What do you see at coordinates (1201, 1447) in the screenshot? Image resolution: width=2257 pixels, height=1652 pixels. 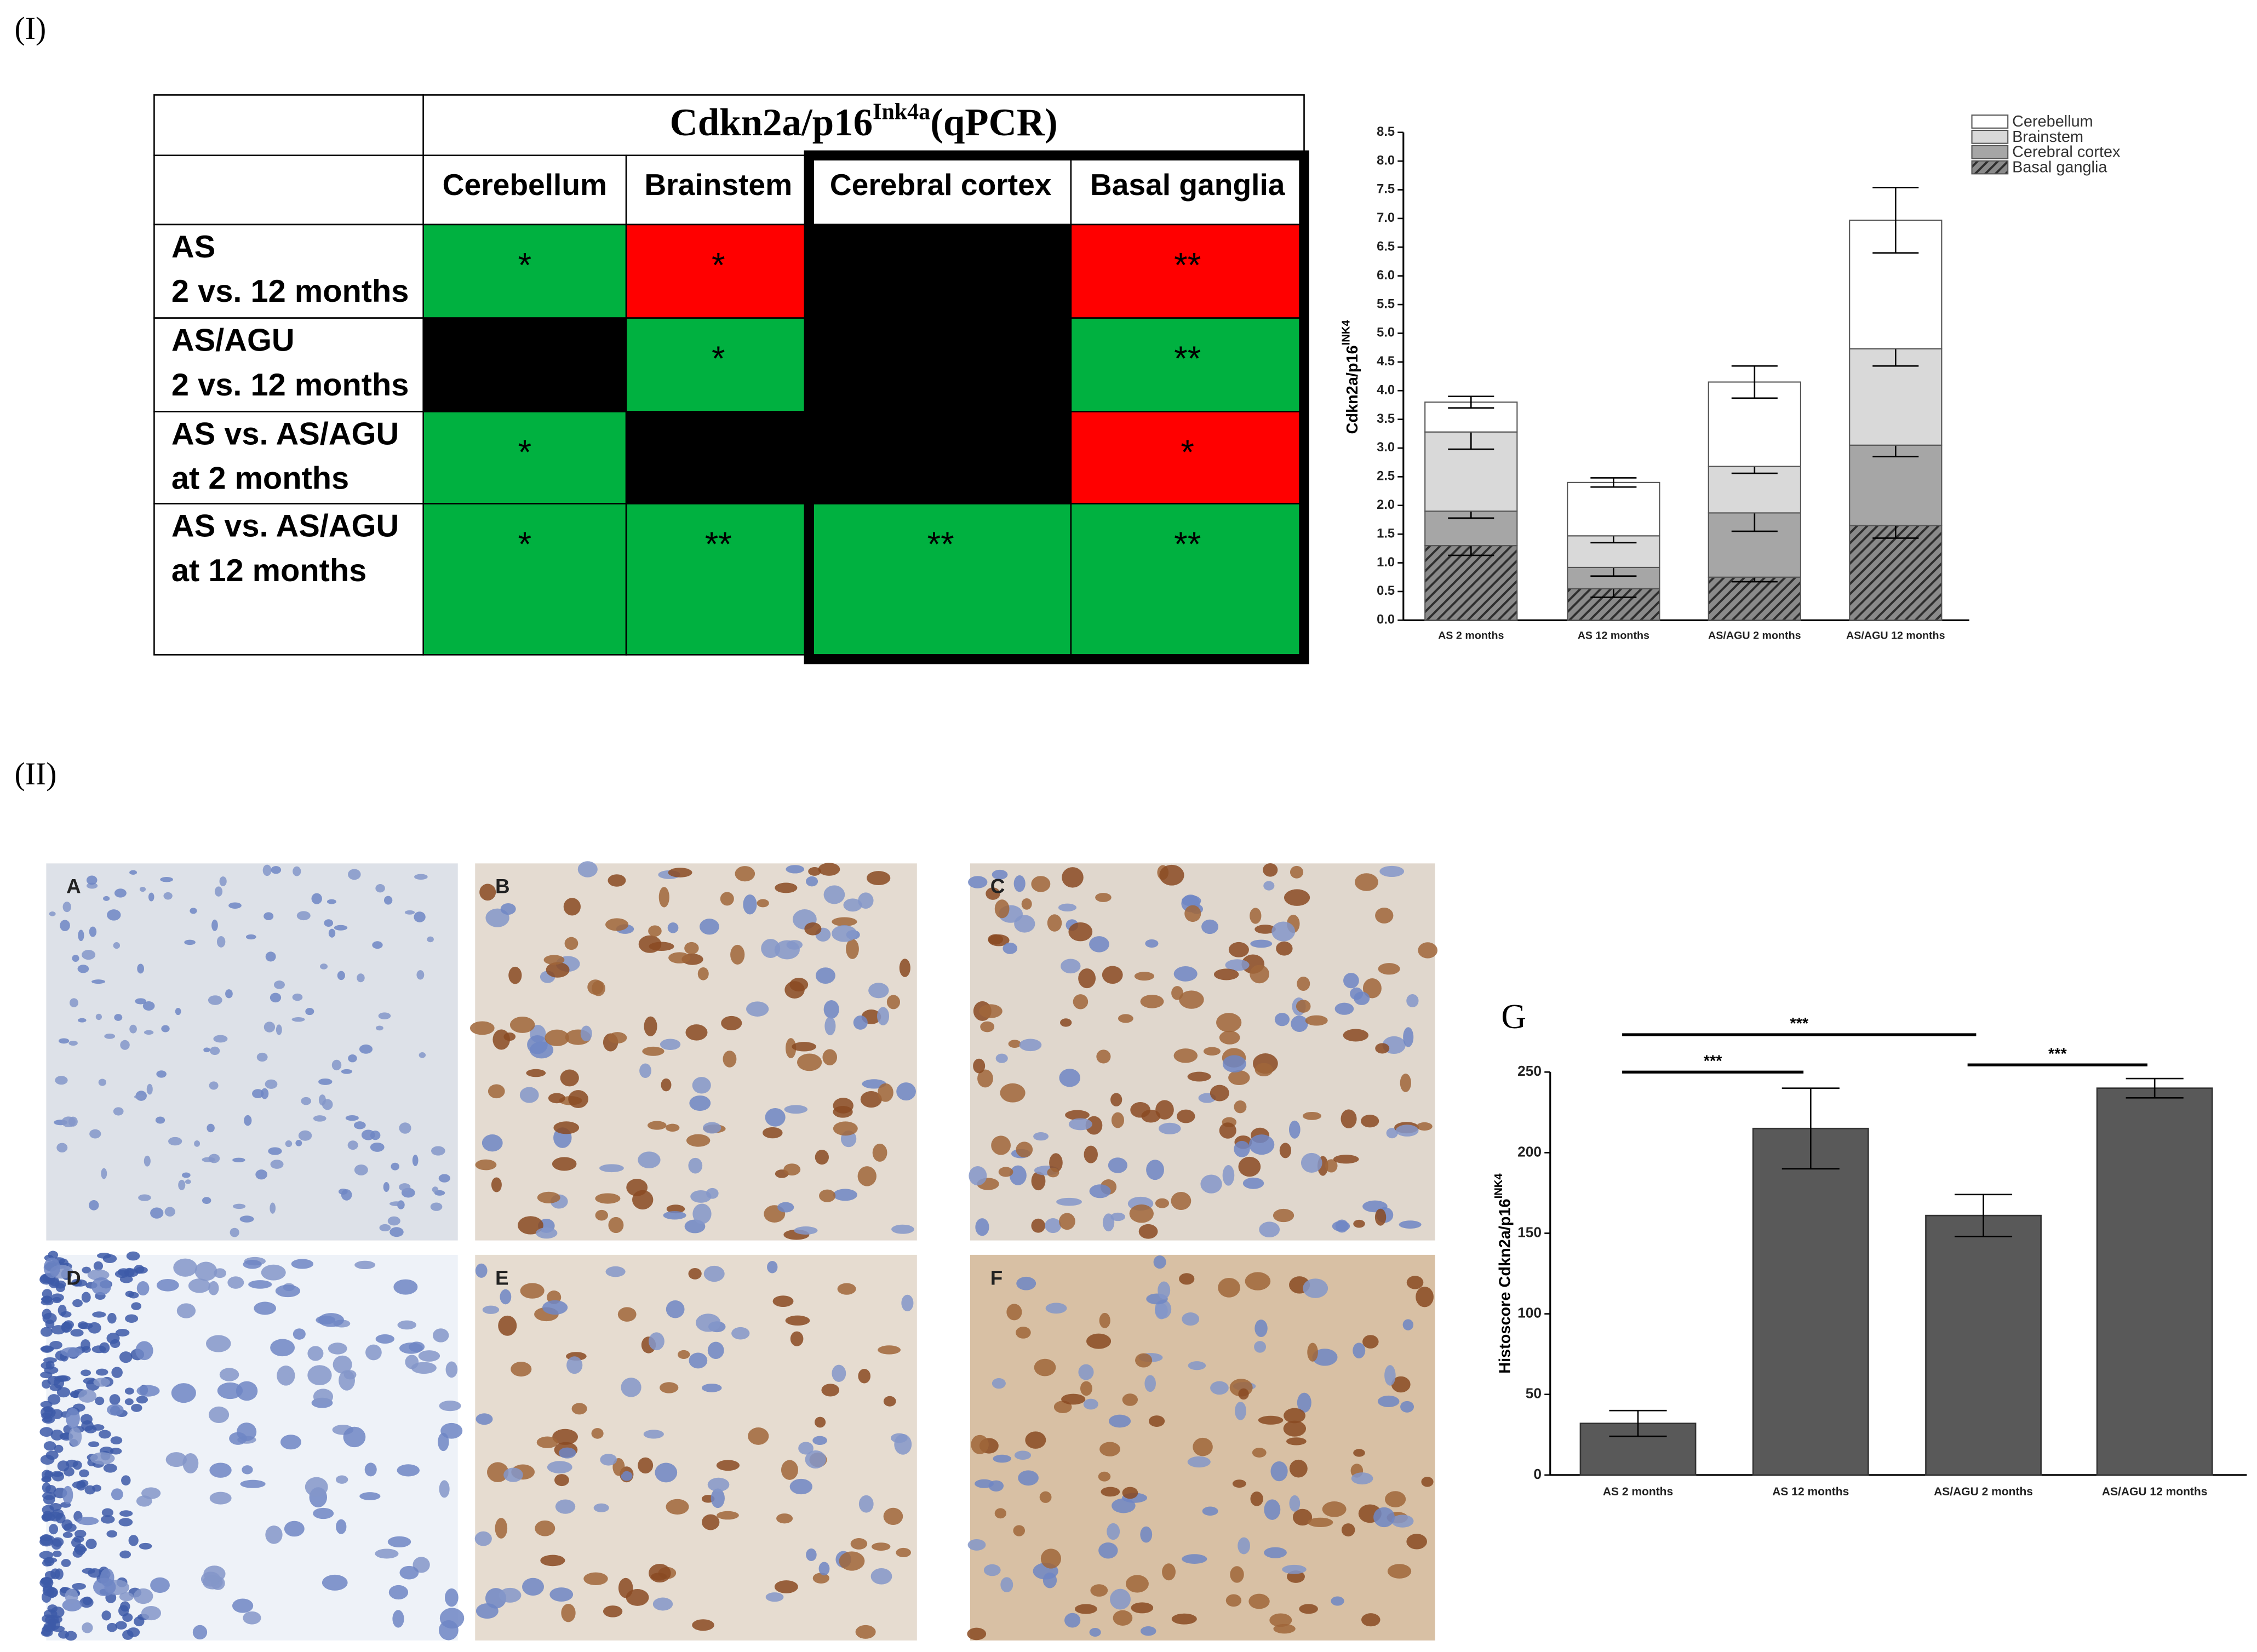 I see `micrograph: F` at bounding box center [1201, 1447].